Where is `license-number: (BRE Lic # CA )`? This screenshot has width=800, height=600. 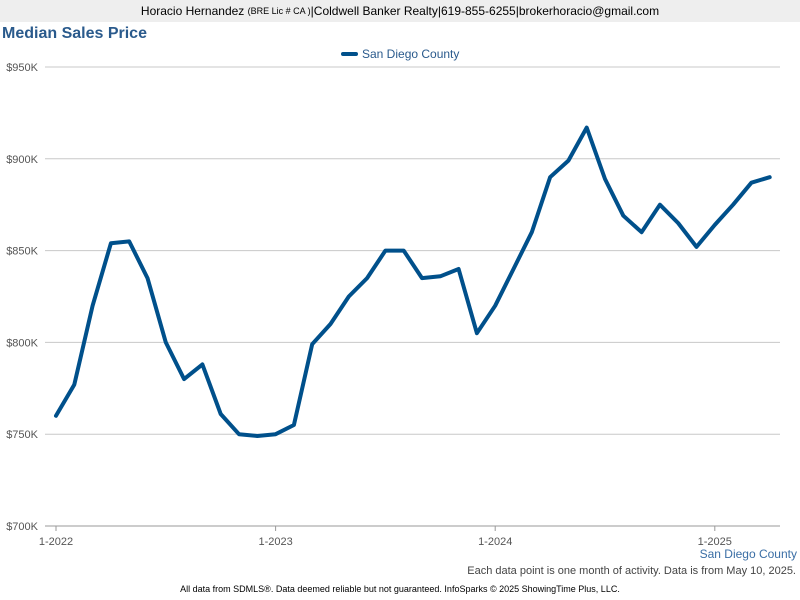 license-number: (BRE Lic # CA ) is located at coordinates (279, 11).